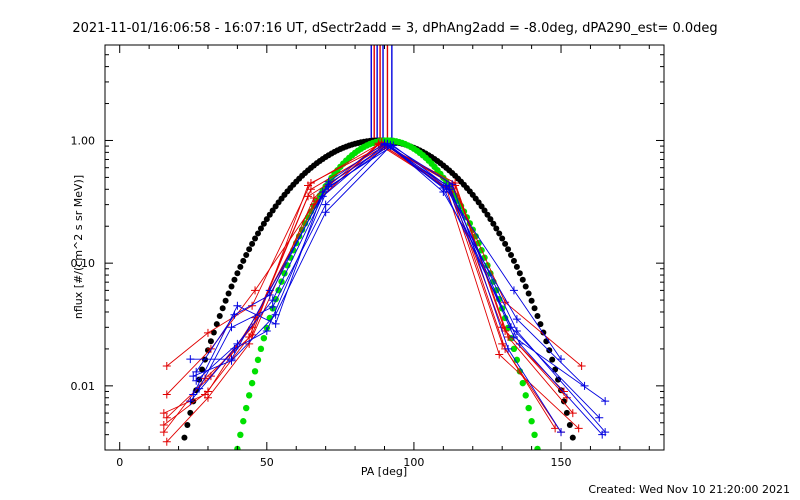 The height and width of the screenshot is (500, 800). Describe the element at coordinates (83, 140) in the screenshot. I see `y-tick-label: 1.00` at that location.